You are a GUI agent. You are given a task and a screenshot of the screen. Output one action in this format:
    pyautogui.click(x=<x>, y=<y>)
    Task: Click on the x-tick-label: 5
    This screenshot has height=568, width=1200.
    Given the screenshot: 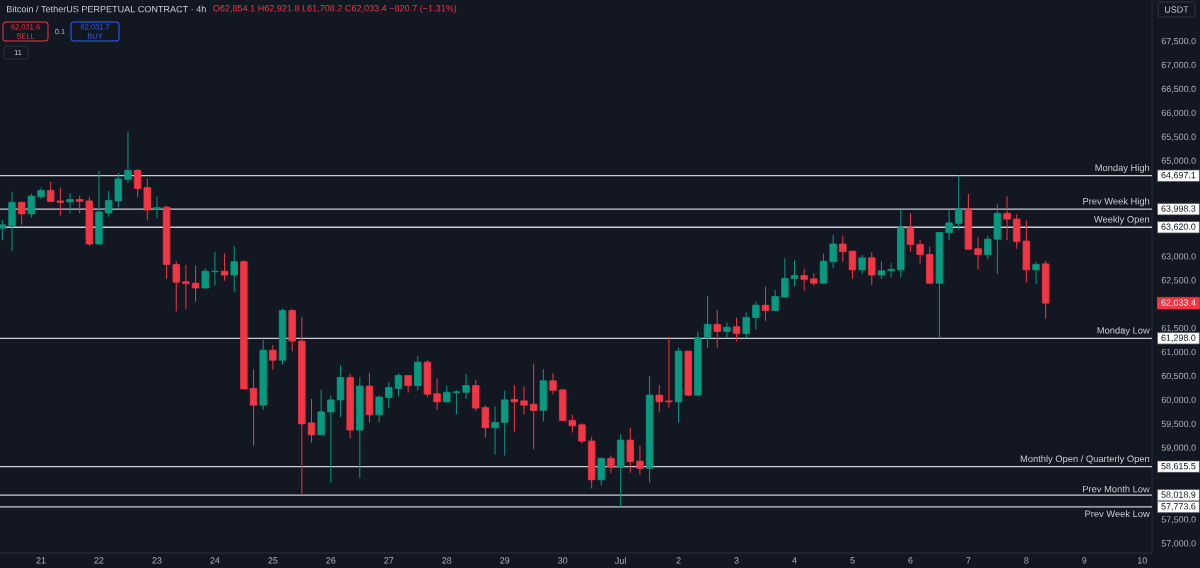 What is the action you would take?
    pyautogui.click(x=852, y=560)
    